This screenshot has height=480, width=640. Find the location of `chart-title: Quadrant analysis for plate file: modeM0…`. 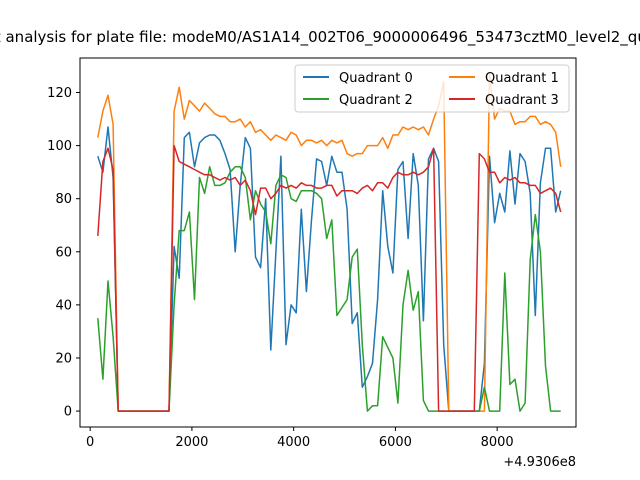

chart-title: Quadrant analysis for plate file: modeM0… is located at coordinates (320, 37).